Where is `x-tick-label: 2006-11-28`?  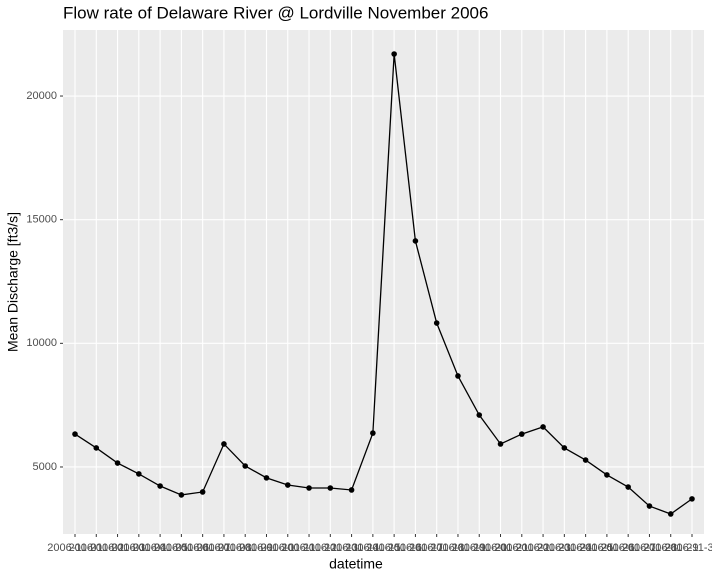
x-tick-label: 2006-11-28 is located at coordinates (649, 548).